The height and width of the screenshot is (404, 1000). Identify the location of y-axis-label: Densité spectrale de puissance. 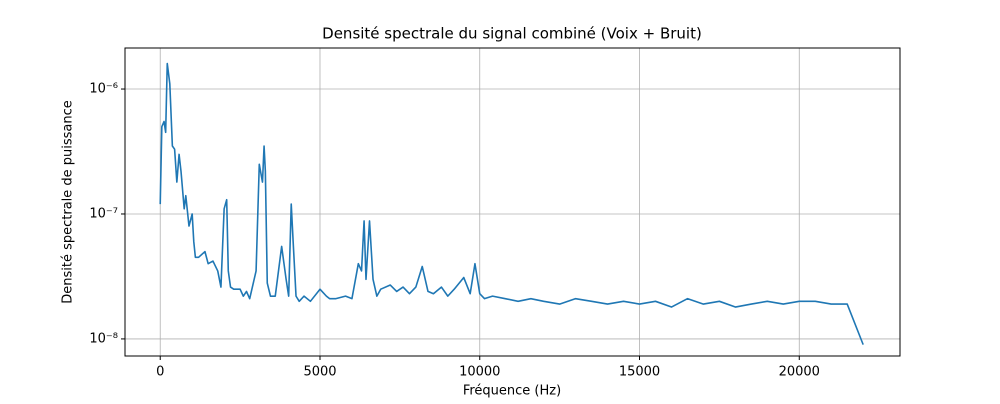
(68, 202).